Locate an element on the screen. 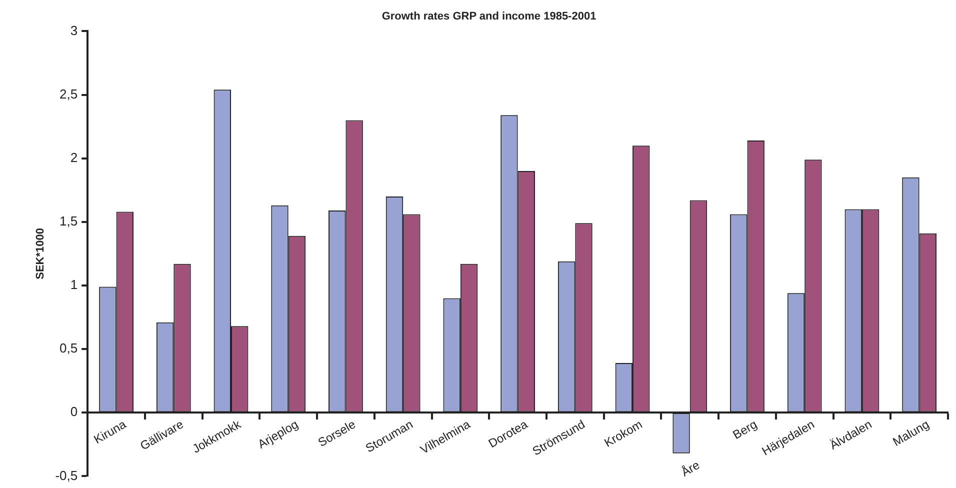 The width and height of the screenshot is (956, 488). y-tick-label: 3 is located at coordinates (74, 30).